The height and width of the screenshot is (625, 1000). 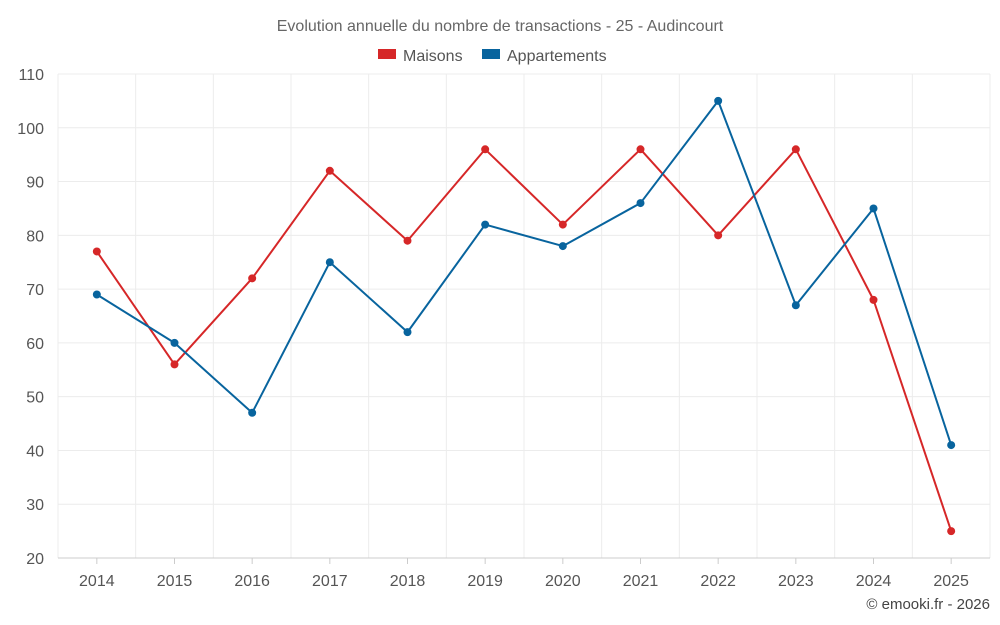 I want to click on y-tick-label: 100, so click(x=30, y=129).